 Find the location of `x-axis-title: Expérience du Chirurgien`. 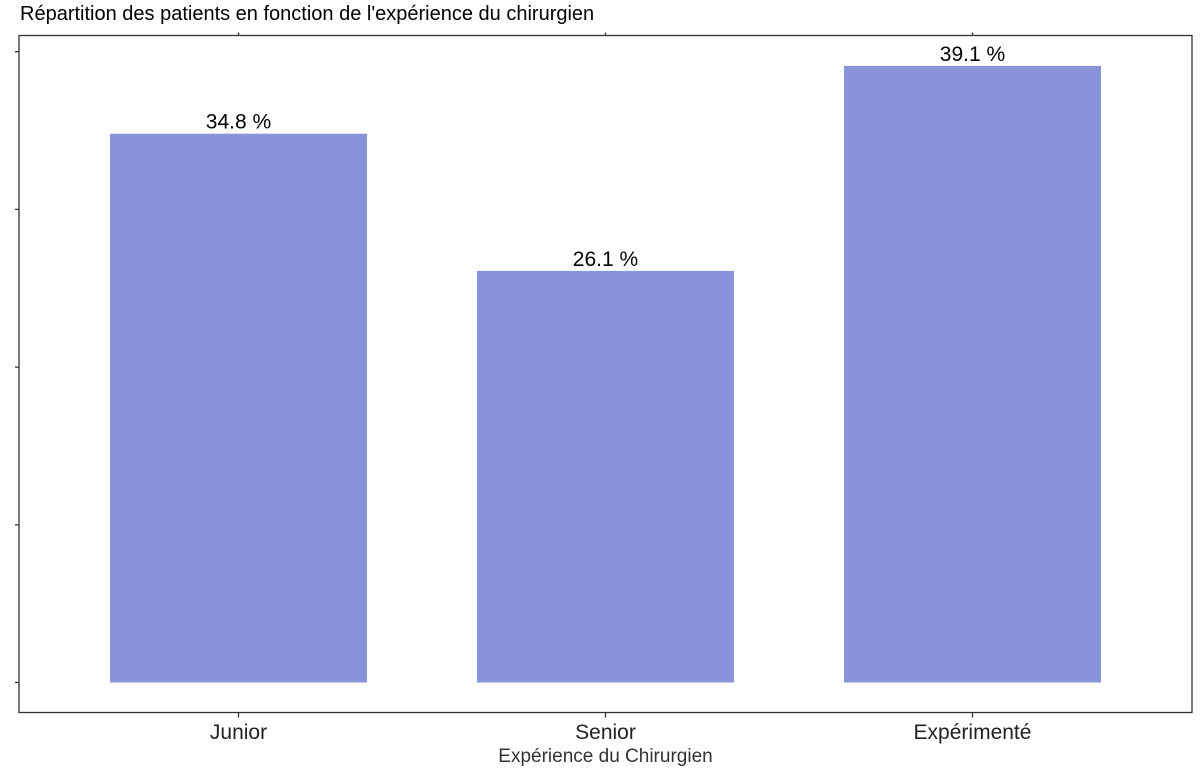

x-axis-title: Expérience du Chirurgien is located at coordinates (605, 756).